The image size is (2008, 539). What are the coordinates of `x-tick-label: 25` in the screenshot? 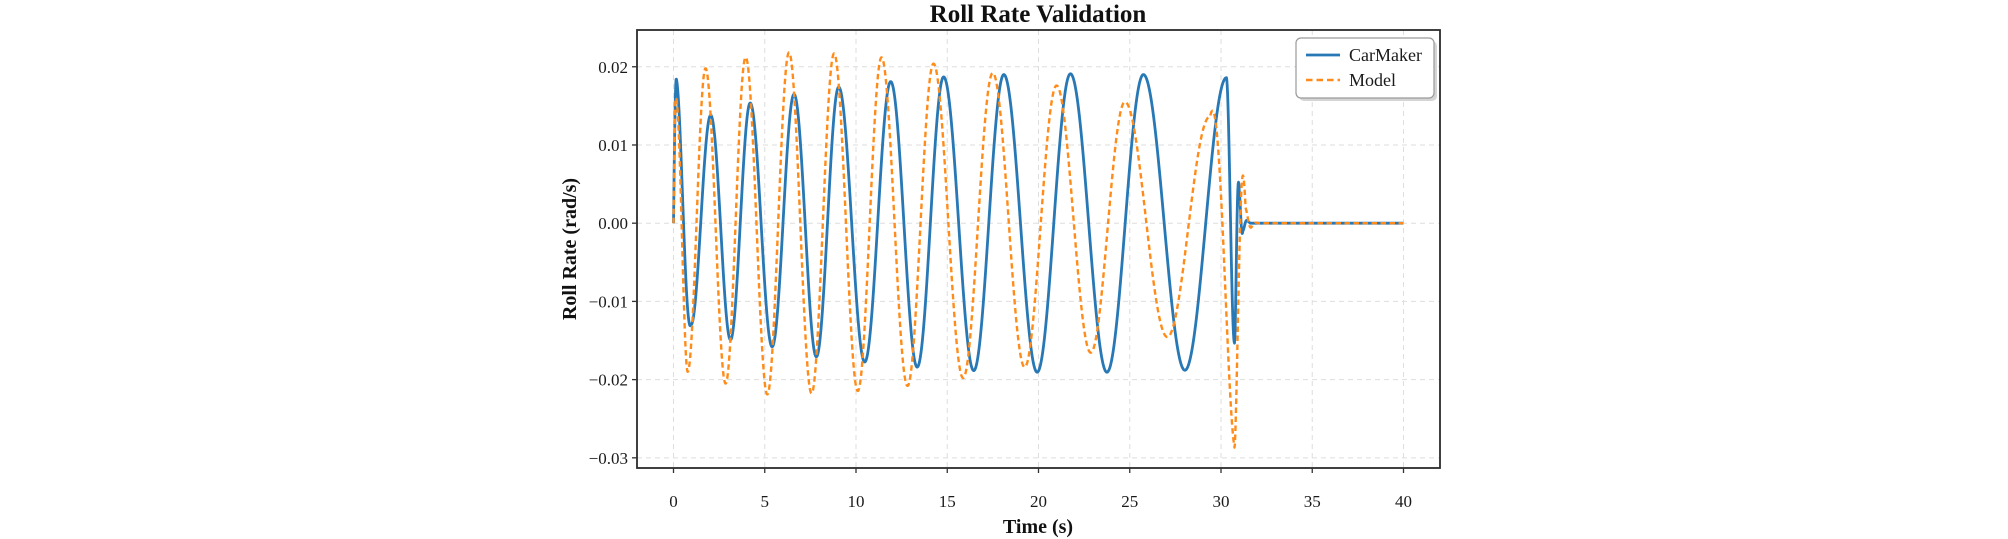 It's located at (1129, 501).